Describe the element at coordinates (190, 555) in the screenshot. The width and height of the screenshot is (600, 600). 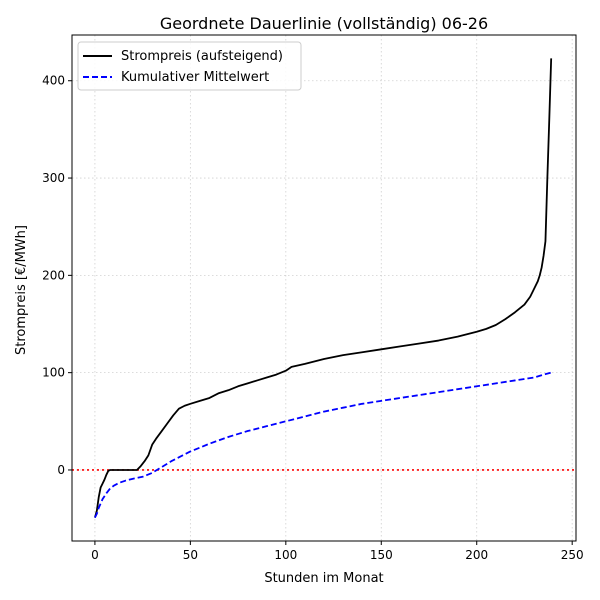
I see `x-tick-label: 50` at that location.